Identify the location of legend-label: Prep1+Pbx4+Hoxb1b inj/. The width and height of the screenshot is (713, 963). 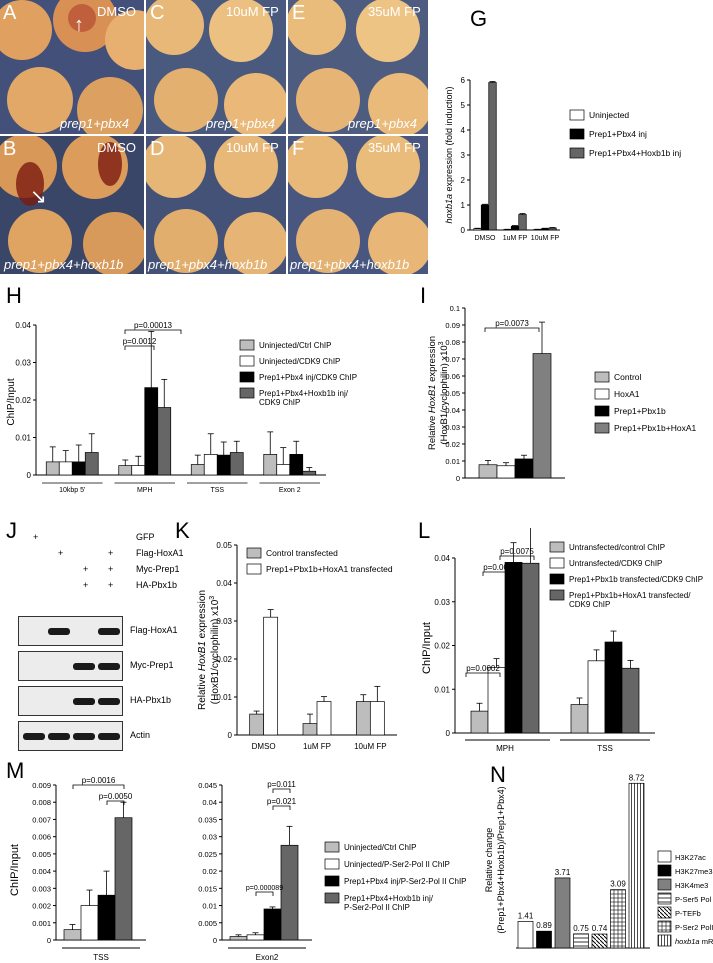
(389, 898).